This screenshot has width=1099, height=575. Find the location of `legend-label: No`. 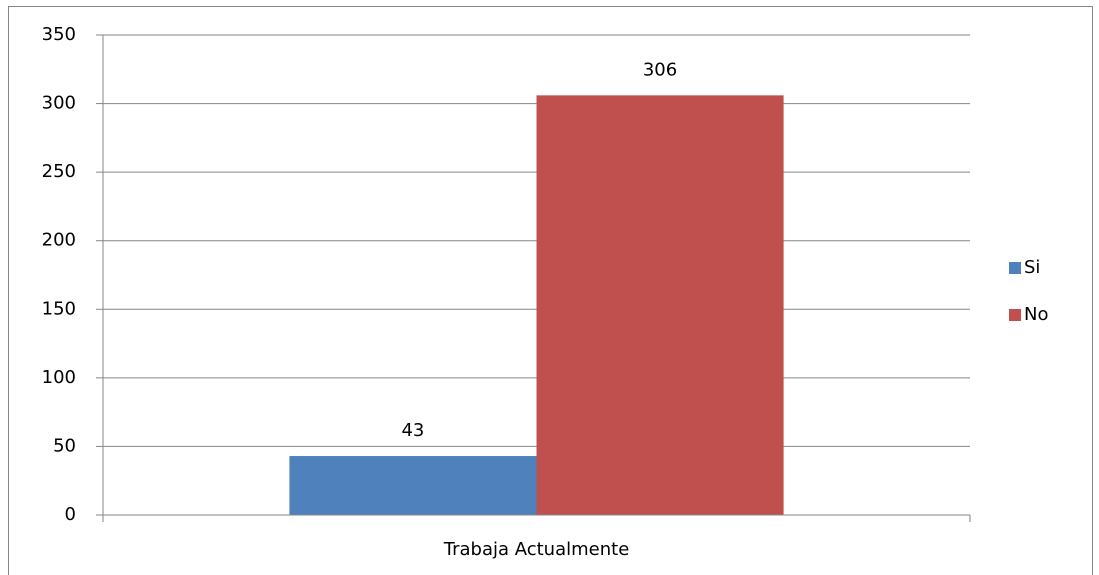

legend-label: No is located at coordinates (1036, 314).